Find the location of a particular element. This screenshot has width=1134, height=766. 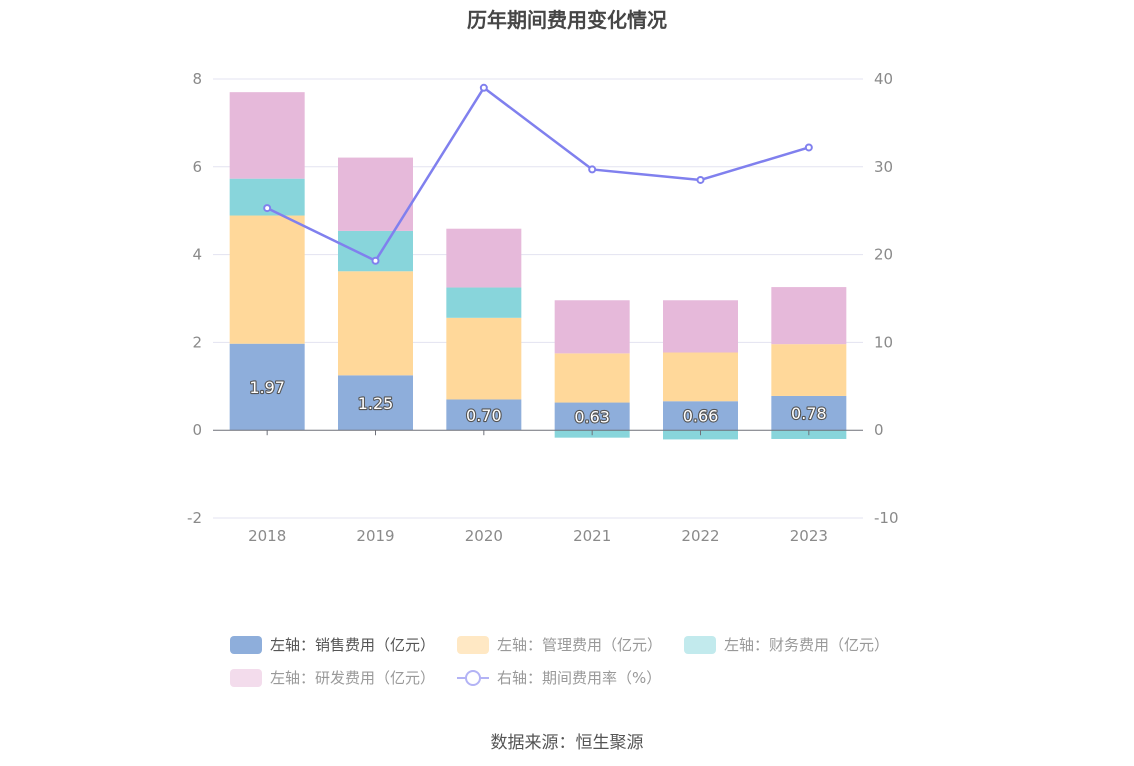

rate-line is located at coordinates (538, 174).